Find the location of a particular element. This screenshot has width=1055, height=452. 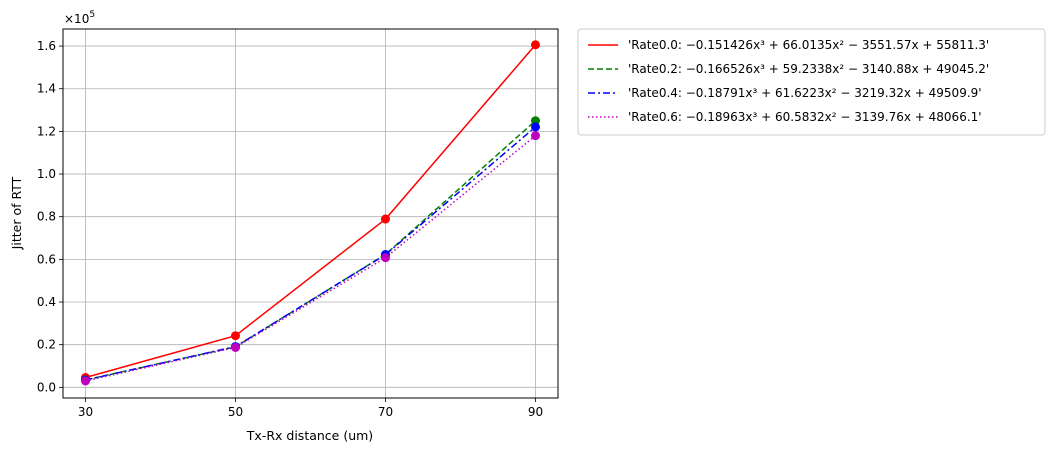

y-tick-label: 0.0 is located at coordinates (46, 387).